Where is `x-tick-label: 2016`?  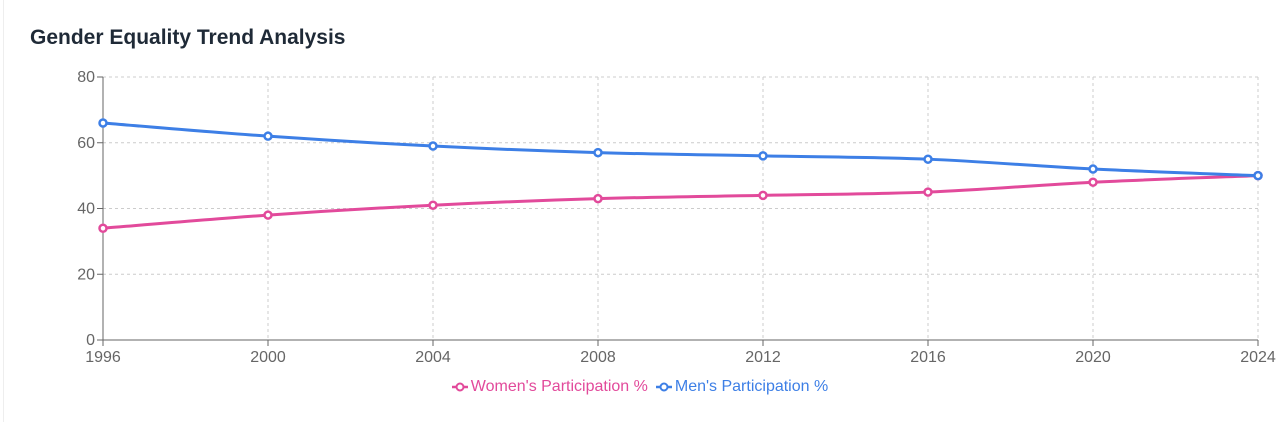
x-tick-label: 2016 is located at coordinates (928, 357).